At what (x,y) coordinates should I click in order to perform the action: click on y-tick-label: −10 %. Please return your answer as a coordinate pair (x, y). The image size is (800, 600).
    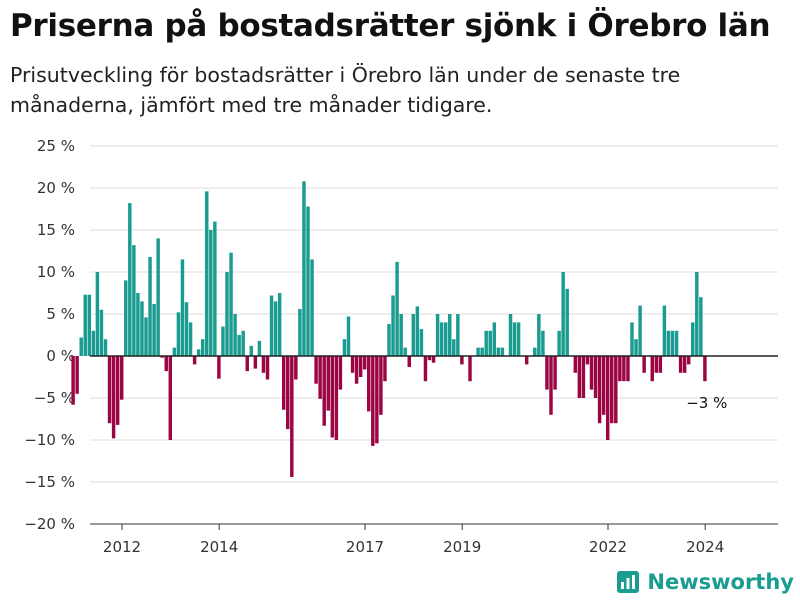
    Looking at the image, I should click on (49, 440).